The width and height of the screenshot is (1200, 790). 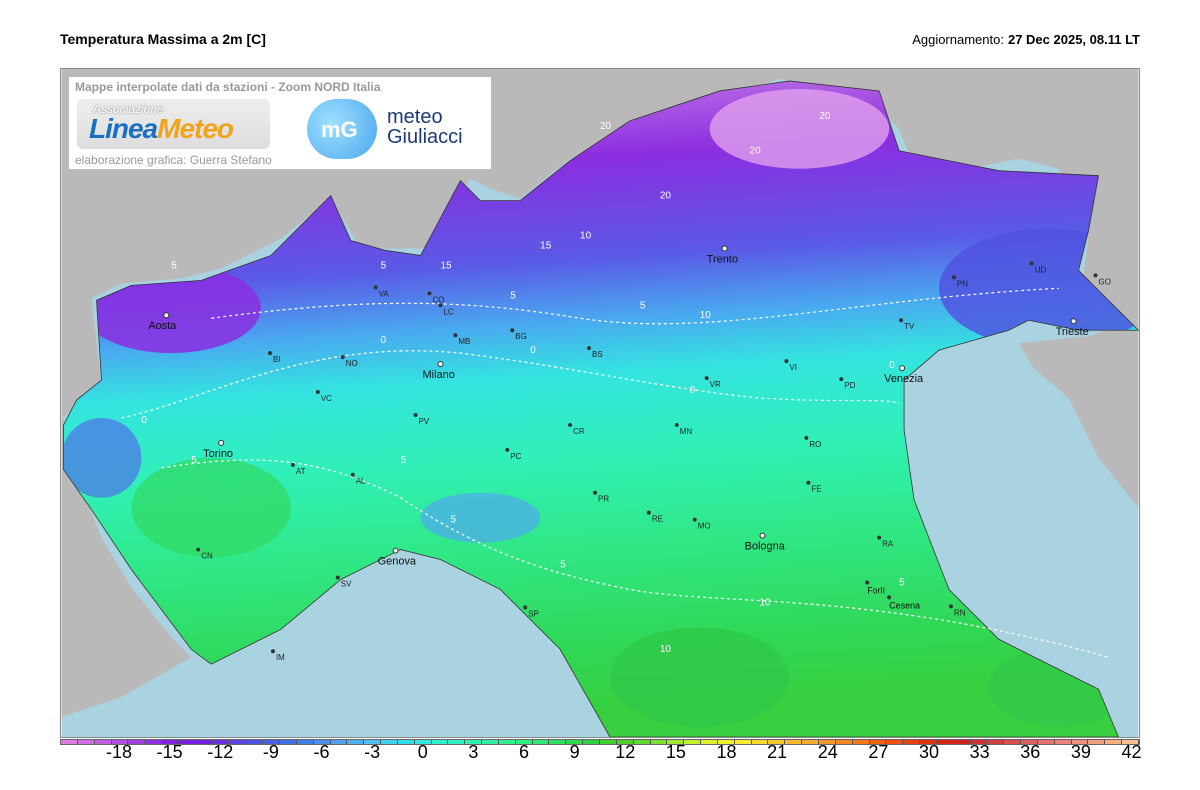 What do you see at coordinates (173, 160) in the screenshot?
I see `credits-author: elaborazione grafica: Guerra Stefano` at bounding box center [173, 160].